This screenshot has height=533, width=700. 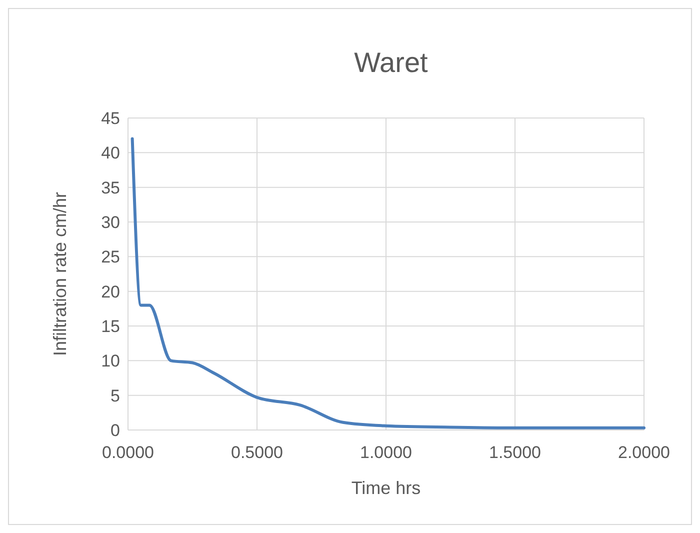 What do you see at coordinates (115, 430) in the screenshot?
I see `y-tick-label: 0` at bounding box center [115, 430].